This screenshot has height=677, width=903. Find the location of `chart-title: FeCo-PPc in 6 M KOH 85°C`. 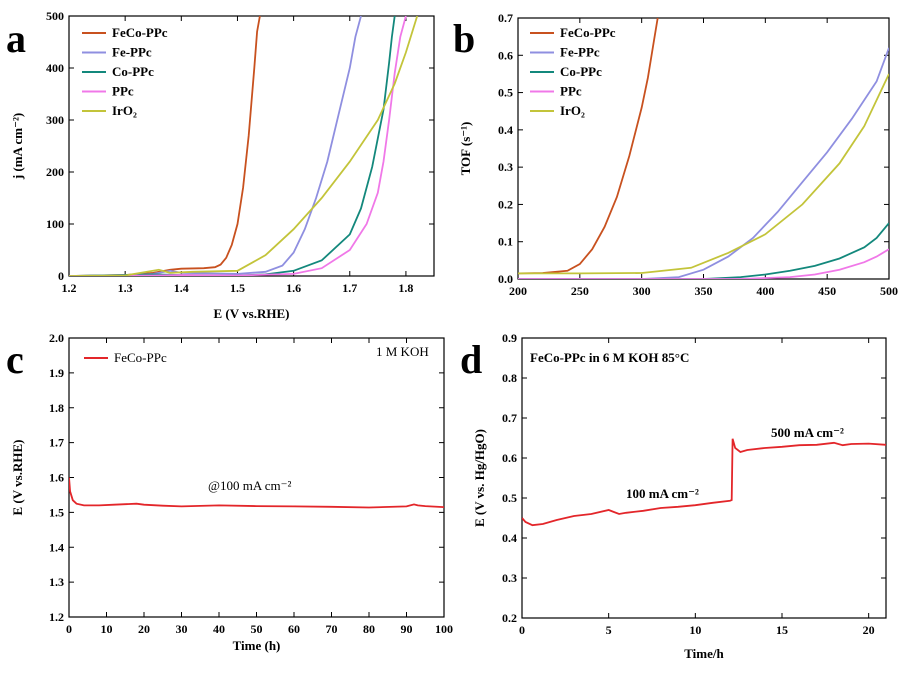

chart-title: FeCo-PPc in 6 M KOH 85°C is located at coordinates (609, 357).